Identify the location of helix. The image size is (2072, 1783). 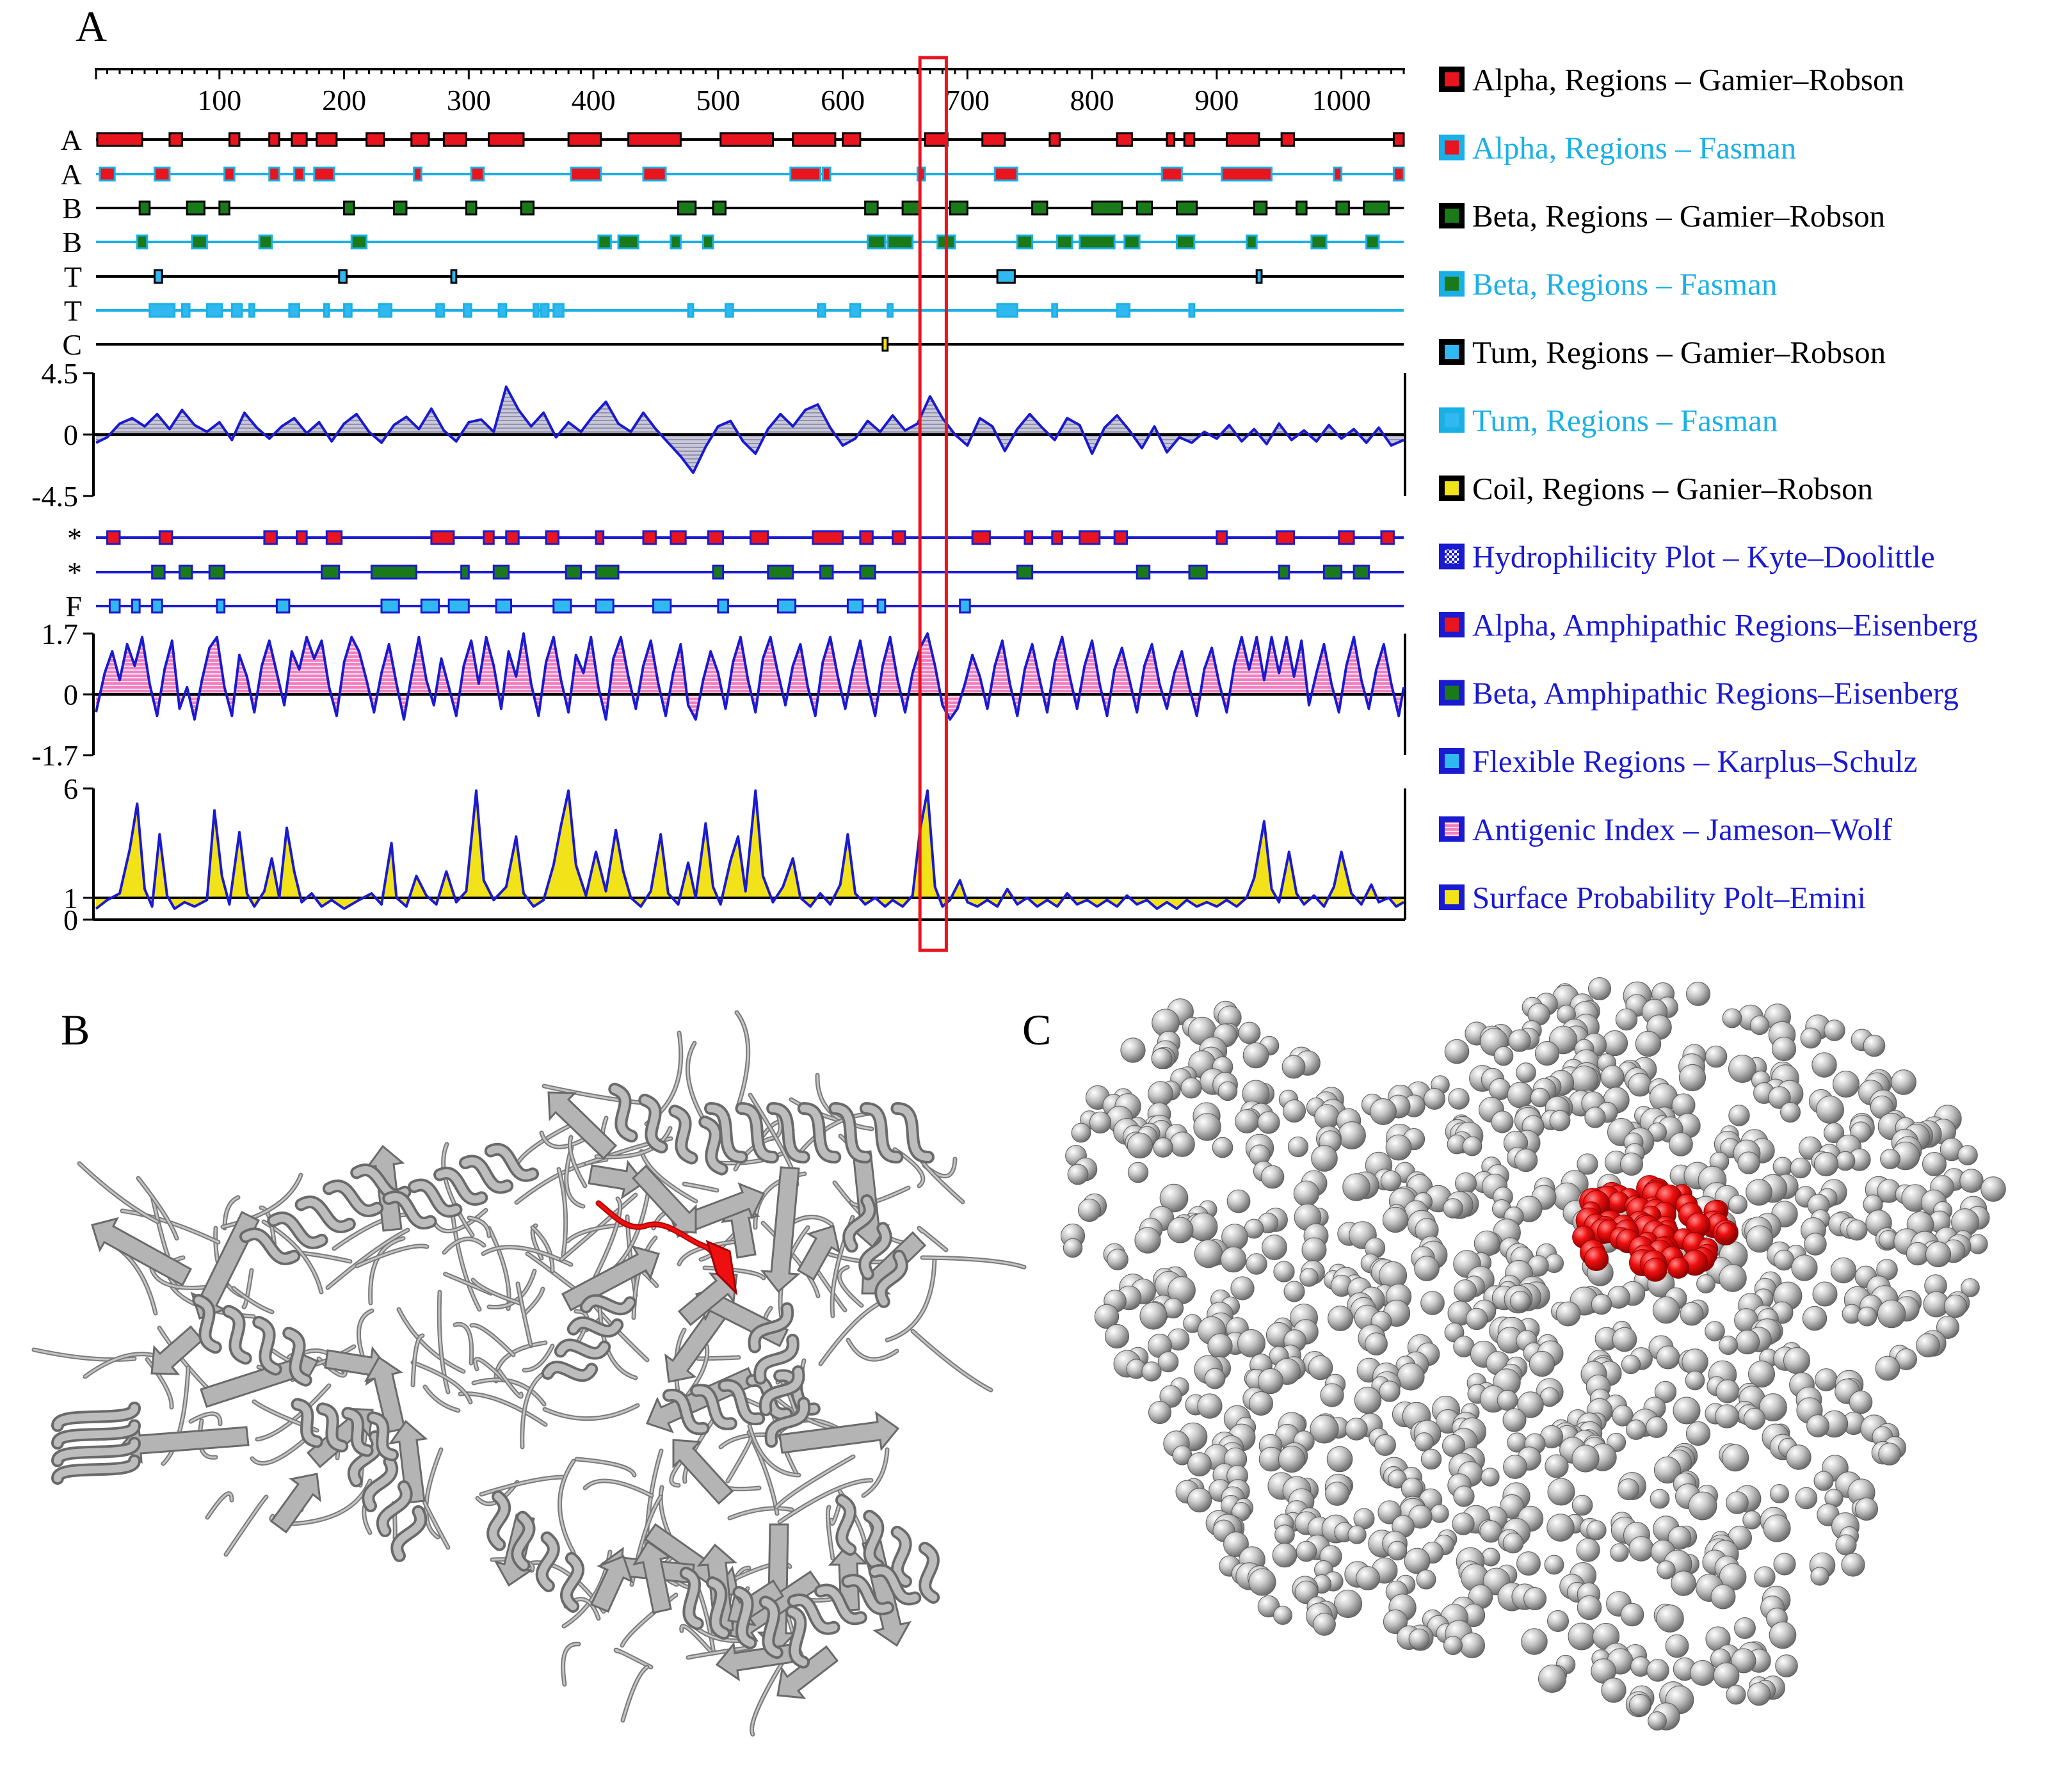
(535, 1551).